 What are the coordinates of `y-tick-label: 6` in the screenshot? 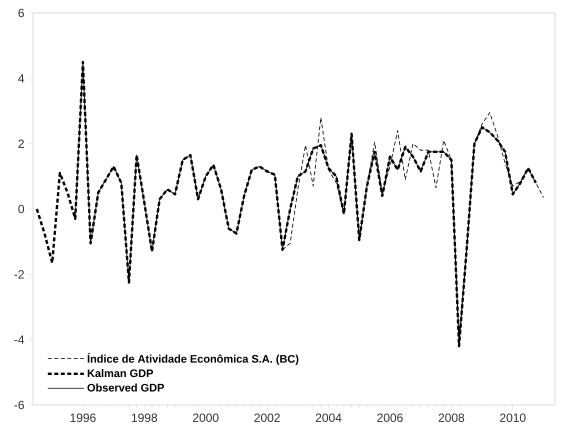 It's located at (21, 13).